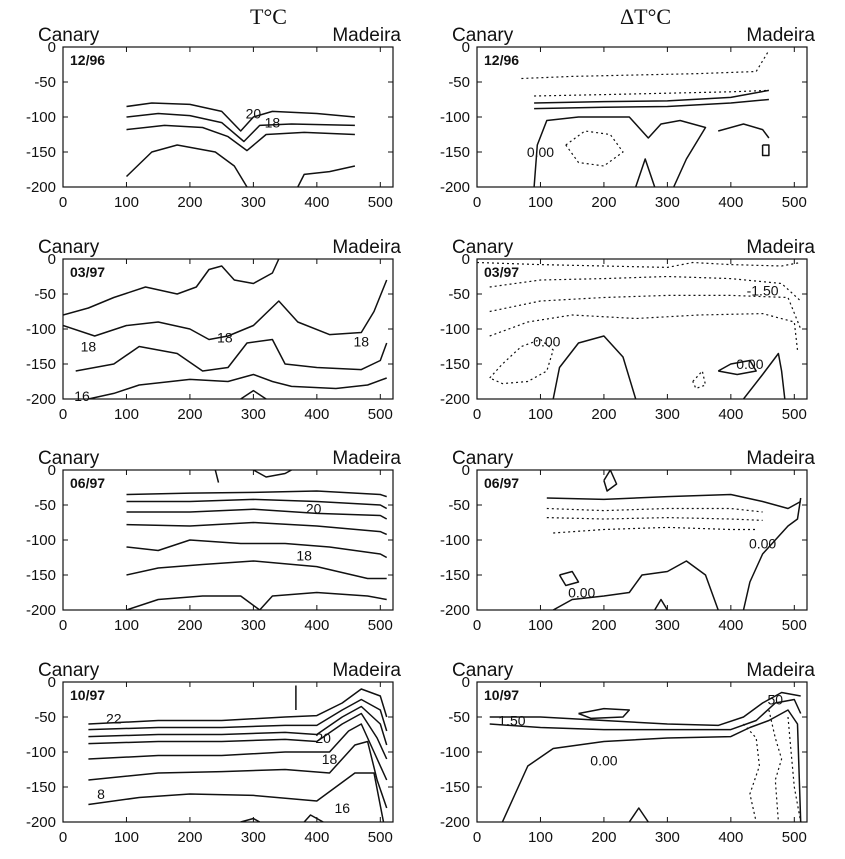 The image size is (845, 859). I want to click on column-title-temperature: T°C, so click(268, 16).